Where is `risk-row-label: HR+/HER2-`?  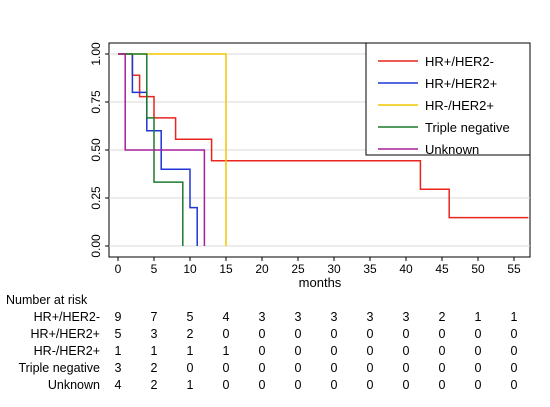
risk-row-label: HR+/HER2- is located at coordinates (66, 317).